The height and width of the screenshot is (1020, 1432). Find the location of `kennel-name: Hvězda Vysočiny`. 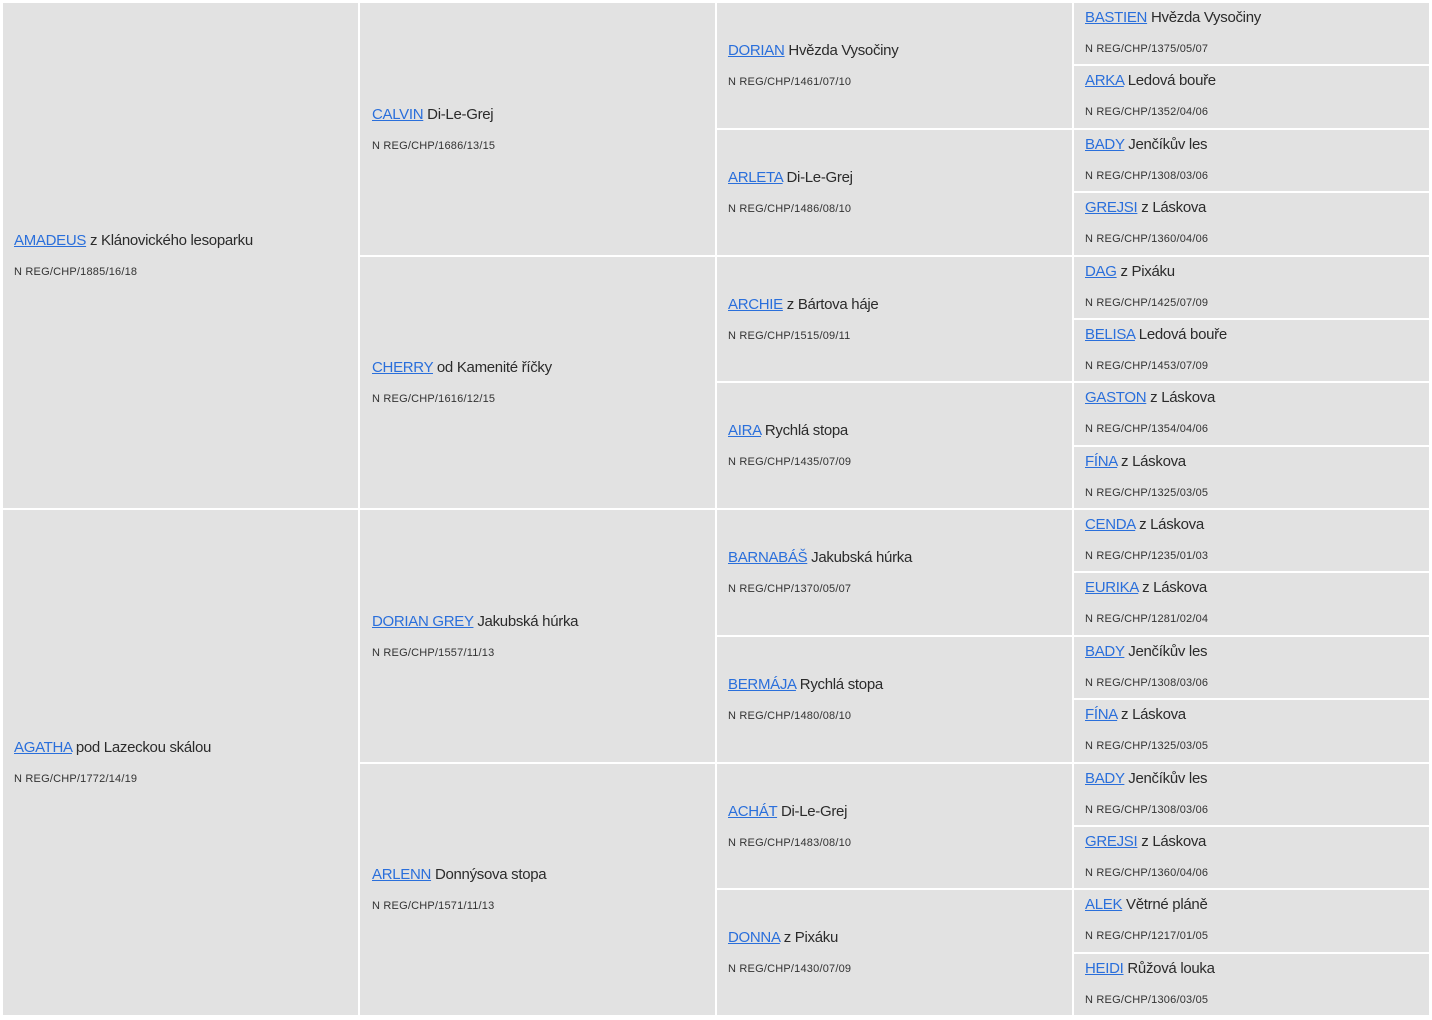

kennel-name: Hvězda Vysočiny is located at coordinates (843, 50).